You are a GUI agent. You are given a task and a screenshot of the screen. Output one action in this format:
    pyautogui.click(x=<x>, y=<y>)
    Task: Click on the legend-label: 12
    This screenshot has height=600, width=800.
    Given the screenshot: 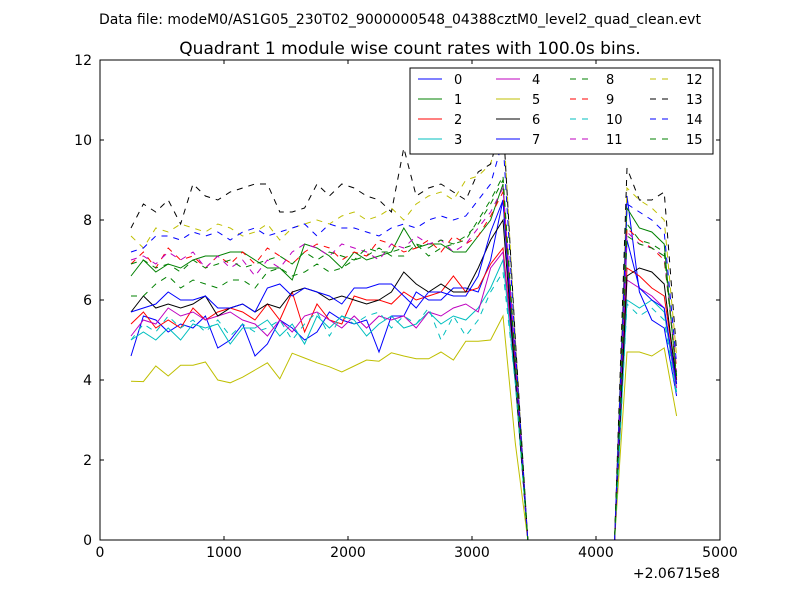 What is the action you would take?
    pyautogui.click(x=694, y=80)
    